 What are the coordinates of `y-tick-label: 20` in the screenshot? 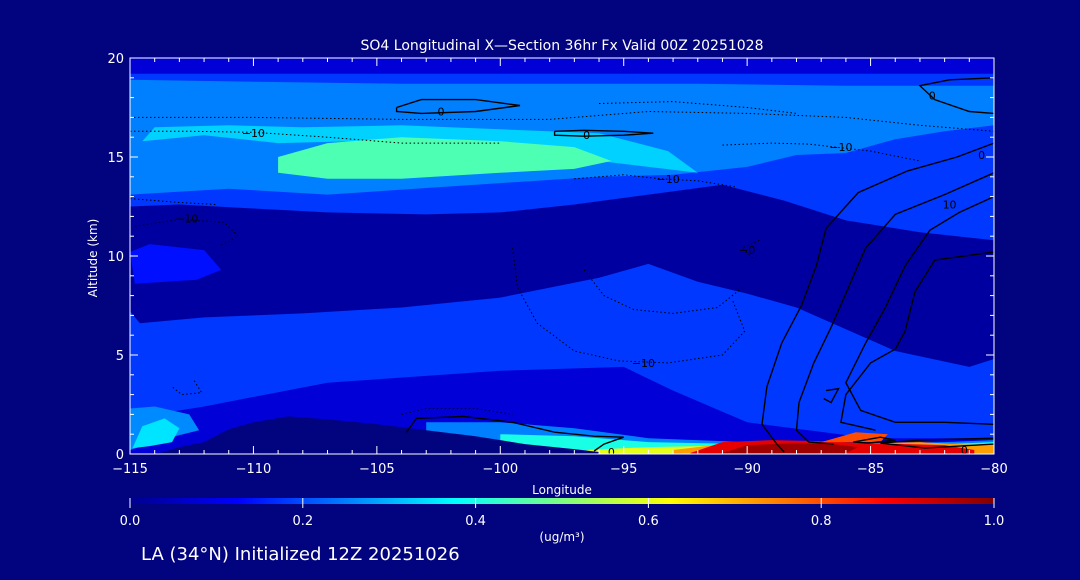 It's located at (115, 59).